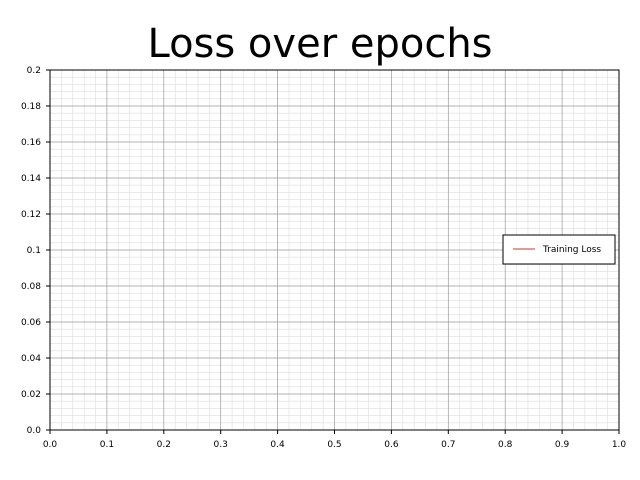  I want to click on x-axis: 0.0 0.1 0.2 0.3 0.4 0.5 0.6 0.7 0.8 0.9 1.0, so click(335, 440).